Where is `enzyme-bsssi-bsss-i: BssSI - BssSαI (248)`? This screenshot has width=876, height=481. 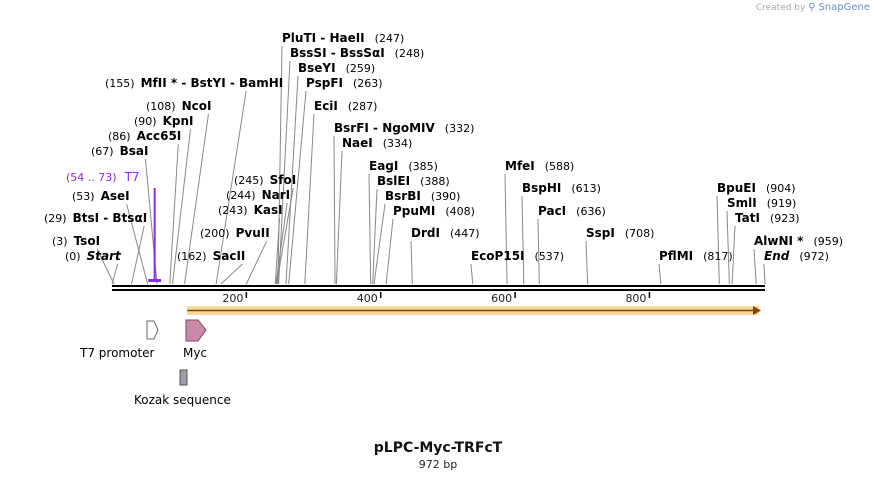
enzyme-bsssi-bsss-i: BssSI - BssSαI (248) is located at coordinates (357, 53).